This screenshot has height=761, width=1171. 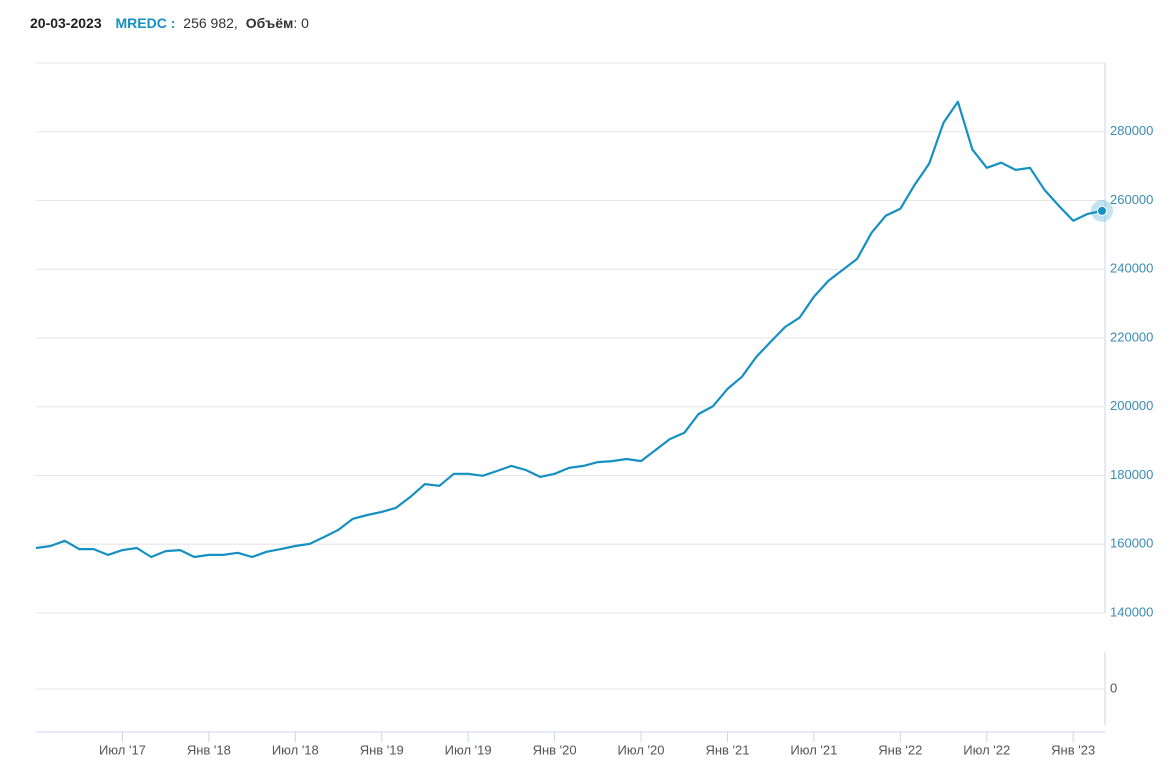 What do you see at coordinates (210, 23) in the screenshot?
I see `header-value: 256 982,` at bounding box center [210, 23].